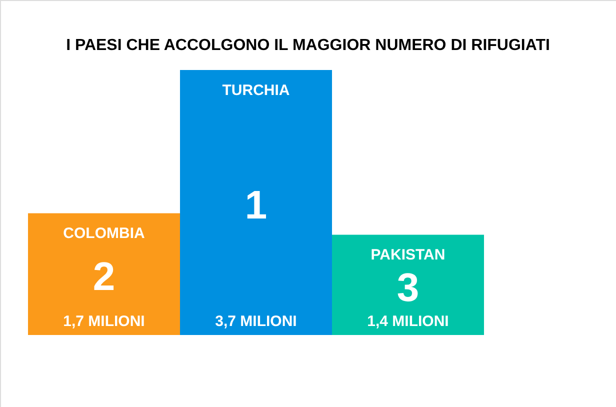 The height and width of the screenshot is (407, 616). What do you see at coordinates (408, 321) in the screenshot?
I see `data-label: 1,4 MILIONI` at bounding box center [408, 321].